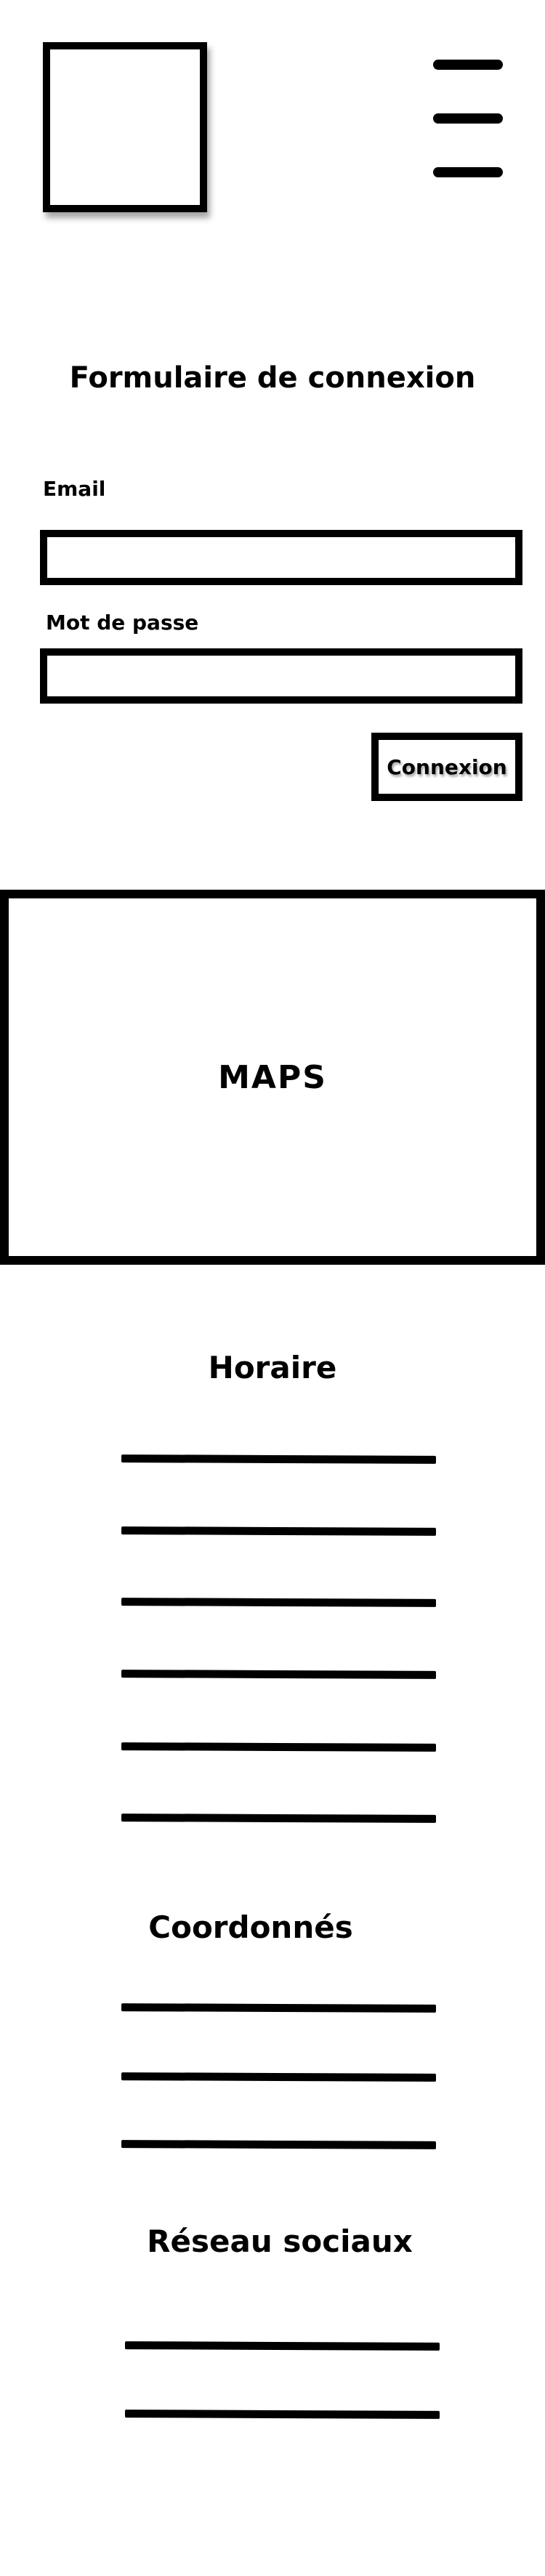 Image resolution: width=545 pixels, height=2576 pixels. I want to click on password-label: Mot de passe, so click(122, 623).